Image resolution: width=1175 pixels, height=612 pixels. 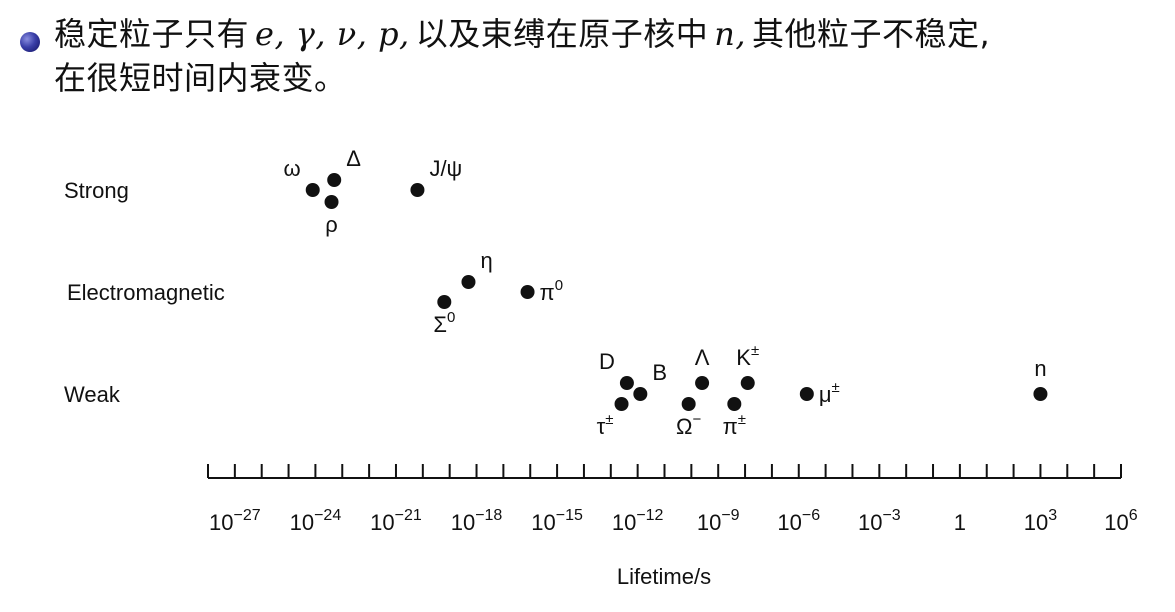 I want to click on point-label: B, so click(x=659, y=372).